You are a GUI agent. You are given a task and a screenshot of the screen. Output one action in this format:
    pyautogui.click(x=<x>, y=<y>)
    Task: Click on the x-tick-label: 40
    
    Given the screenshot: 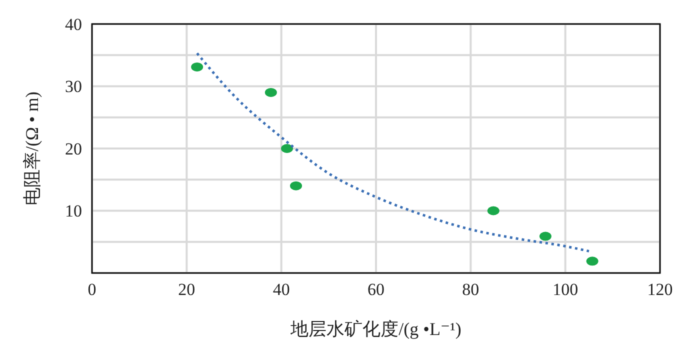 What is the action you would take?
    pyautogui.click(x=281, y=289)
    